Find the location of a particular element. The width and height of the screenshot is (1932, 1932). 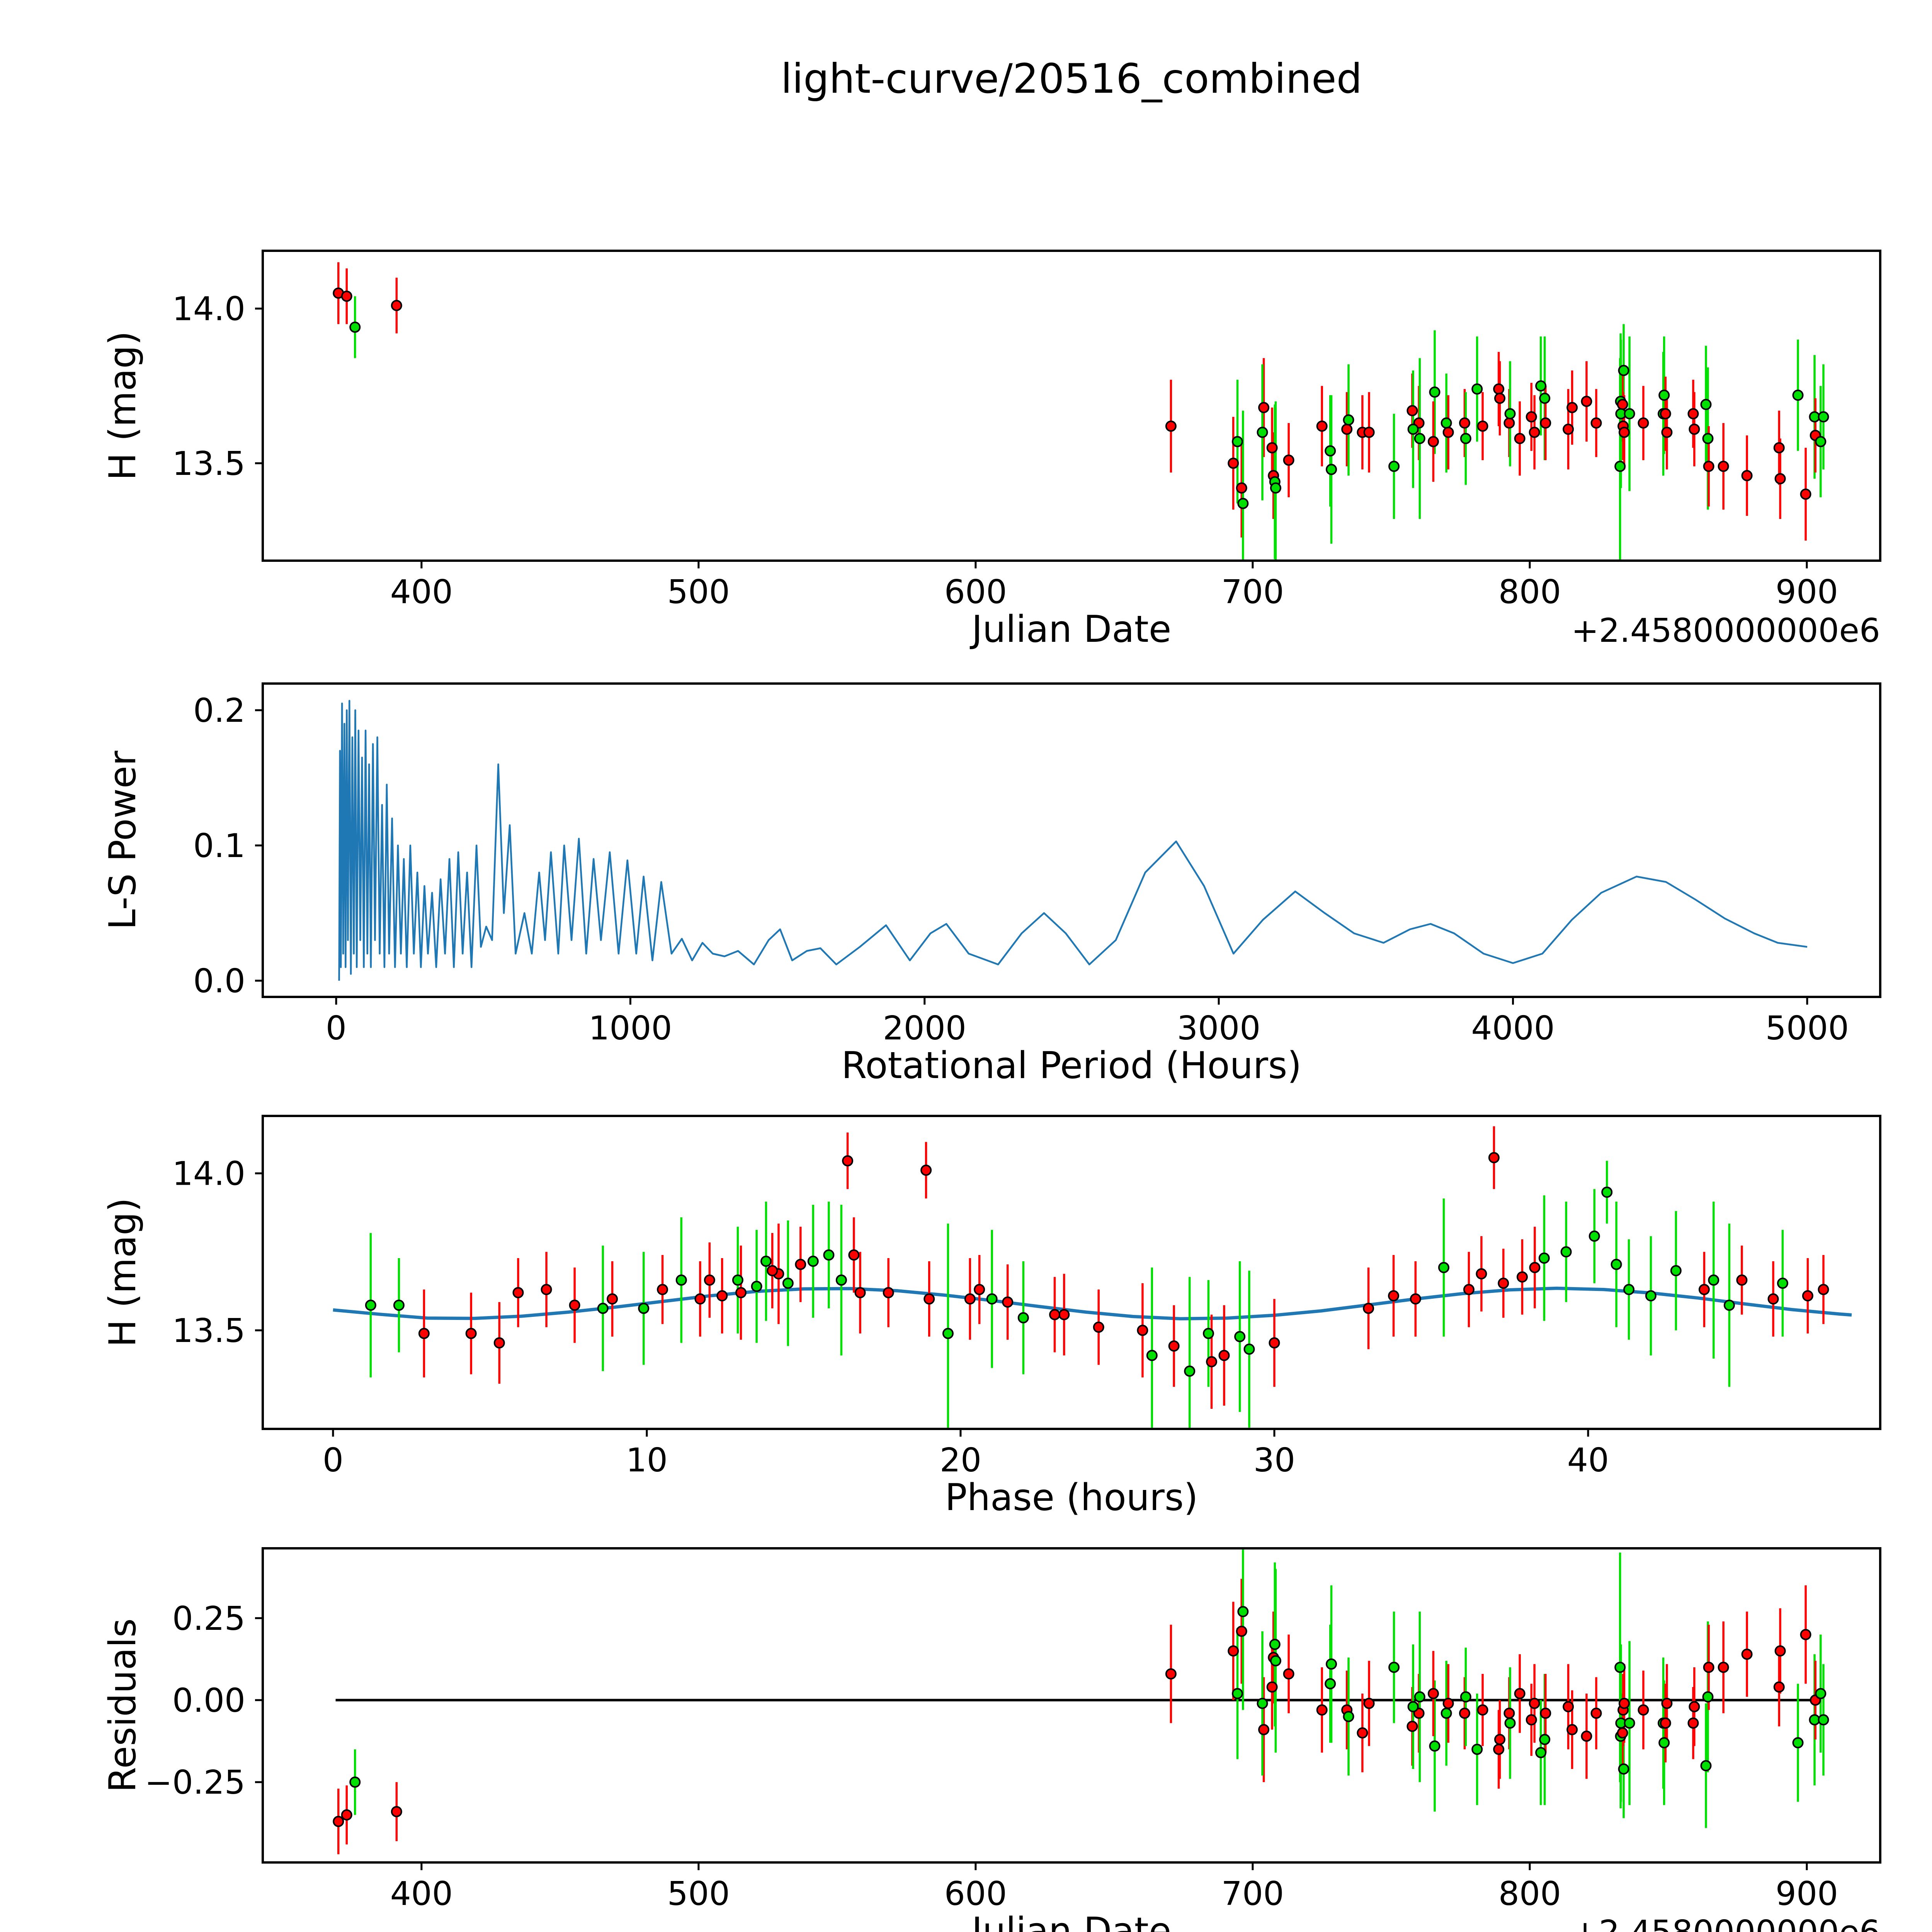

residuals-ylabel: Residuals is located at coordinates (123, 1705).